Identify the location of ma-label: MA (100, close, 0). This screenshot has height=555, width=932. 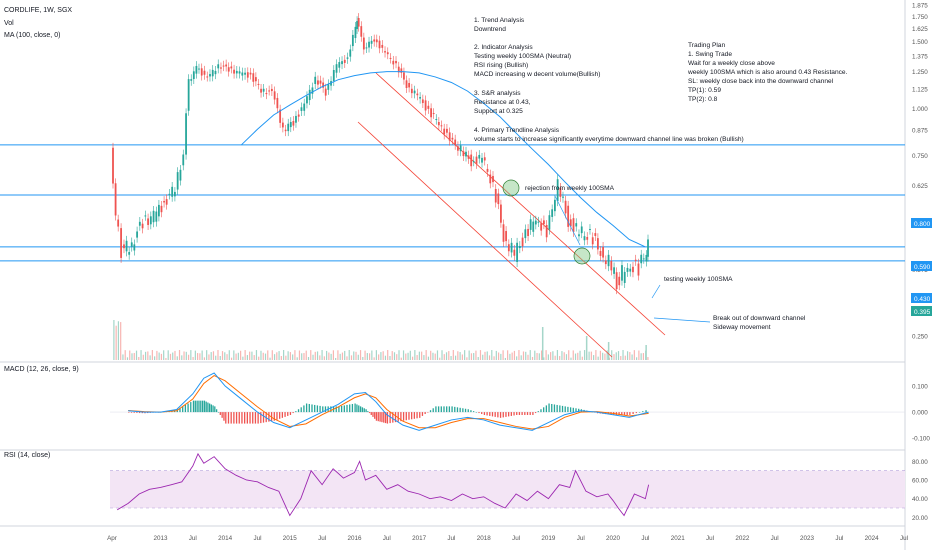
(32, 35).